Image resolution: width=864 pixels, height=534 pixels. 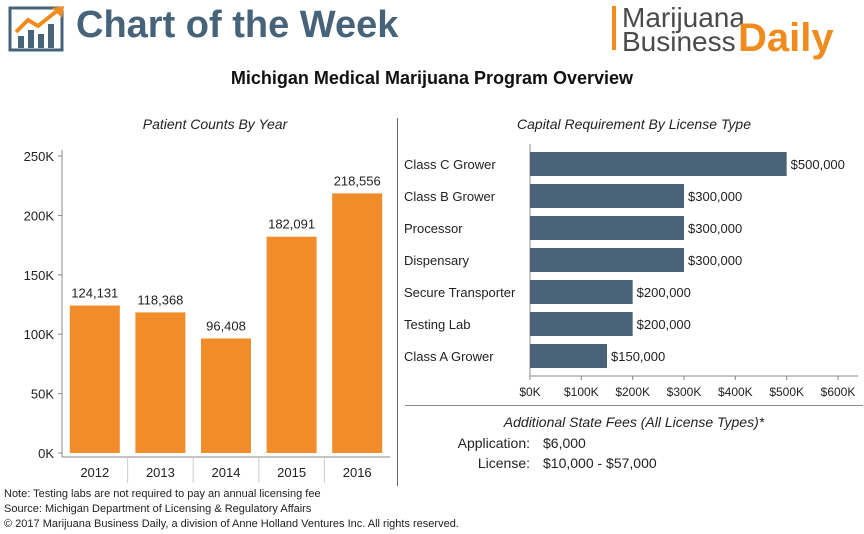 I want to click on x-category-label: 2016, so click(x=357, y=472).